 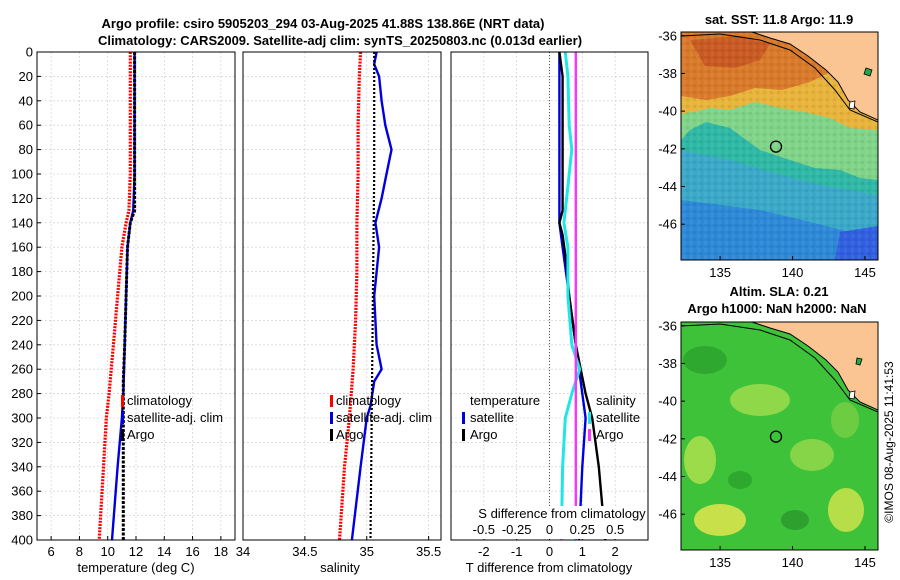 I want to click on sst-map-image, so click(x=779, y=146).